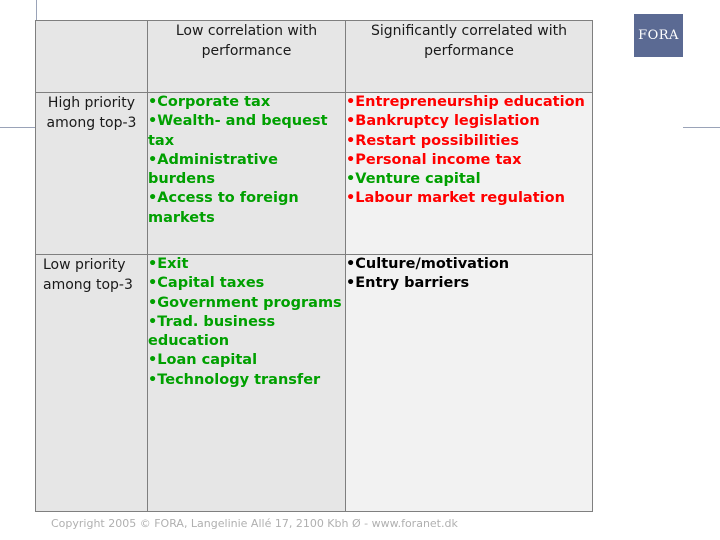 The image size is (720, 540). Describe the element at coordinates (413, 179) in the screenshot. I see `factor-item: •Venture capital` at that location.